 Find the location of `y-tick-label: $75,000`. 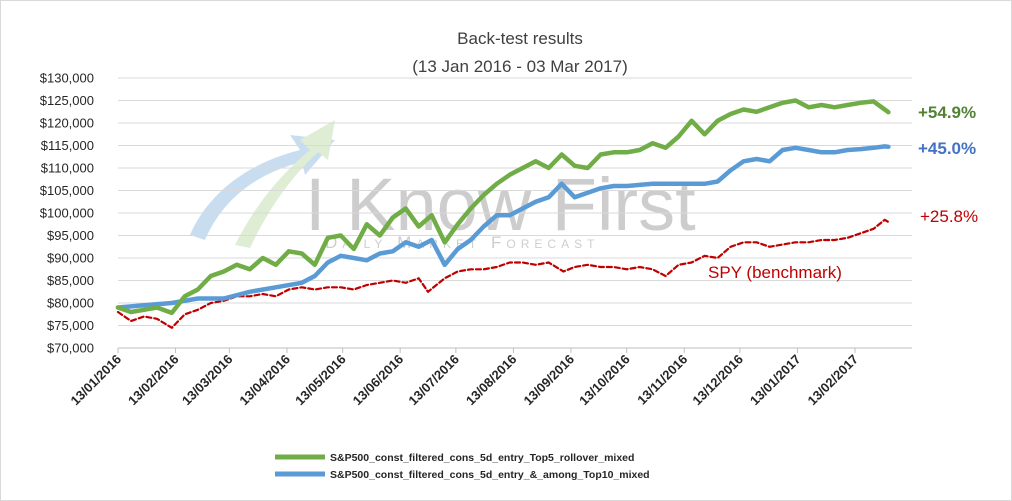

y-tick-label: $75,000 is located at coordinates (70, 325).